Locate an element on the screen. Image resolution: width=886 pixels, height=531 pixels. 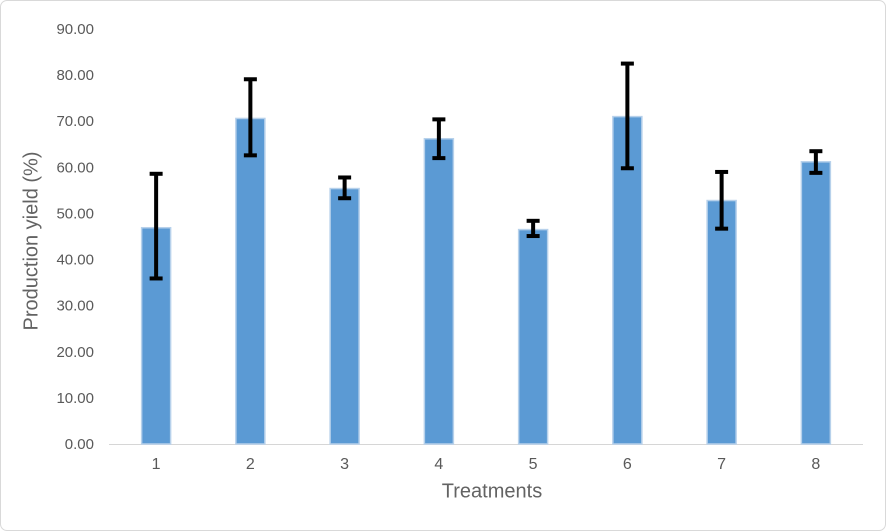
y-tick-label: 10.00 is located at coordinates (75, 398).